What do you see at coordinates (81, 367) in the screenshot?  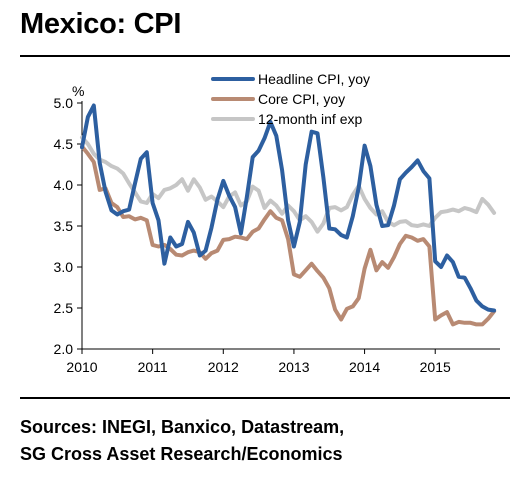 I see `x-tick-label: 2010` at bounding box center [81, 367].